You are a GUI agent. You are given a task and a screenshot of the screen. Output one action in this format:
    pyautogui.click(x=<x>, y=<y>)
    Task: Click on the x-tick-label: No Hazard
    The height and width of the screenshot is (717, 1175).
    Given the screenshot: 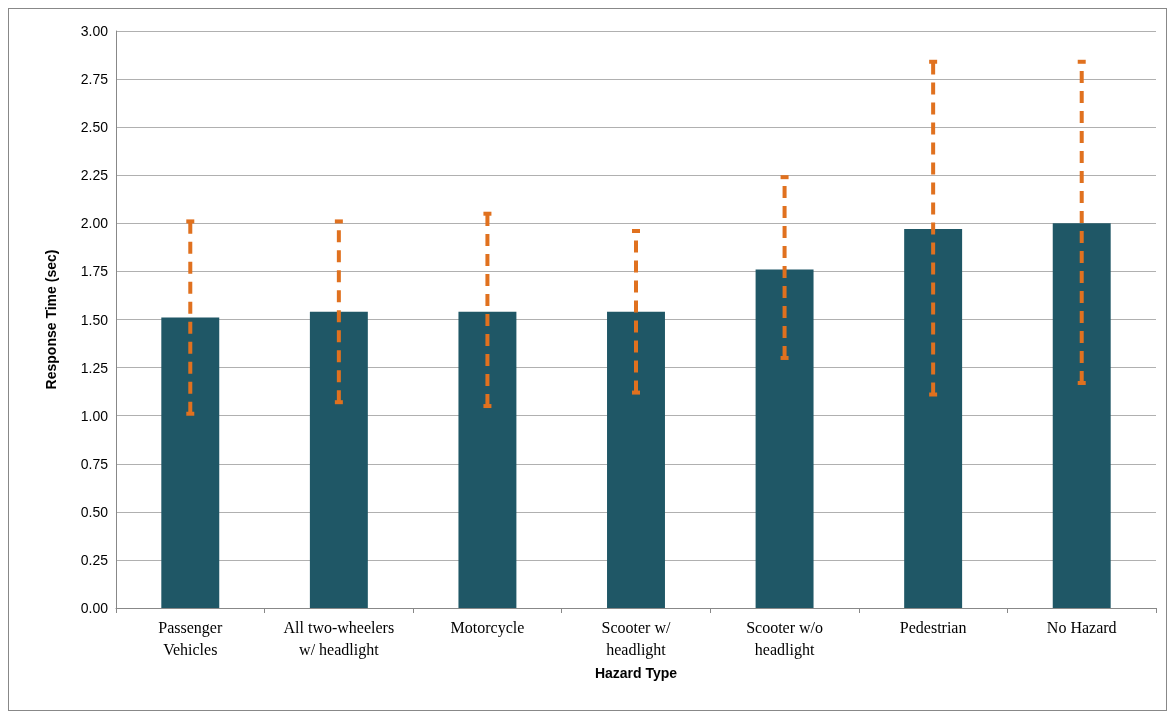 What is the action you would take?
    pyautogui.click(x=1081, y=627)
    